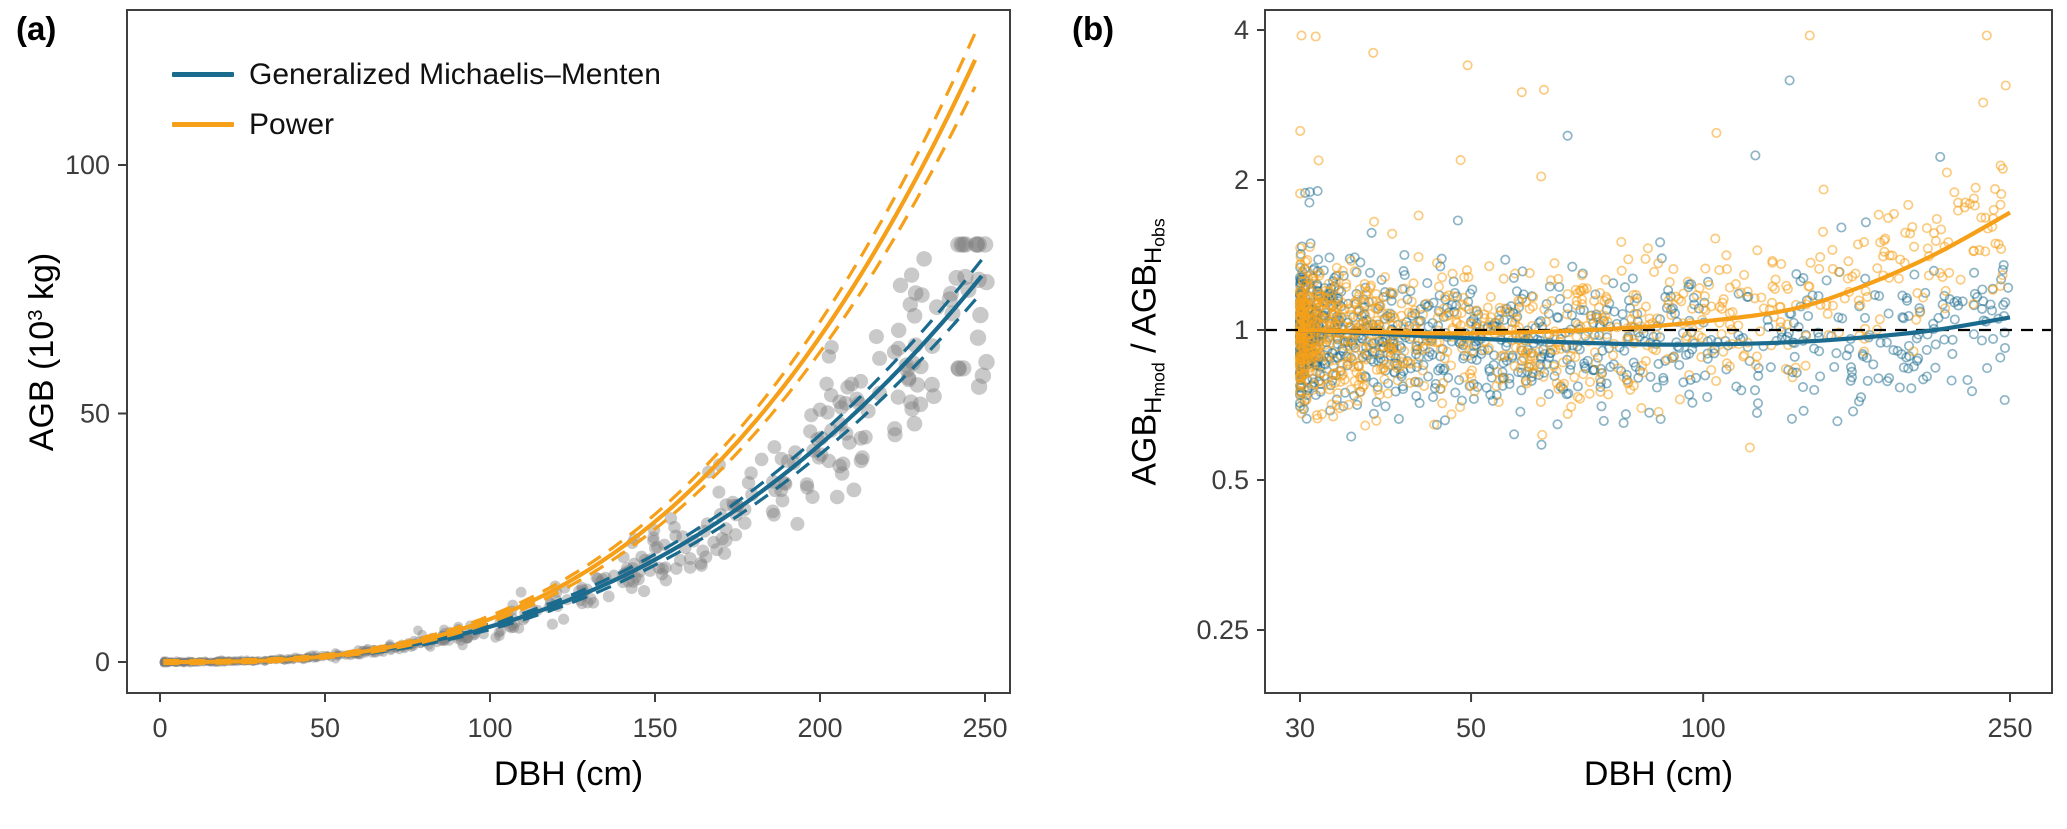 Image resolution: width=2067 pixels, height=829 pixels. Describe the element at coordinates (1241, 30) in the screenshot. I see `tick-label: 4` at that location.